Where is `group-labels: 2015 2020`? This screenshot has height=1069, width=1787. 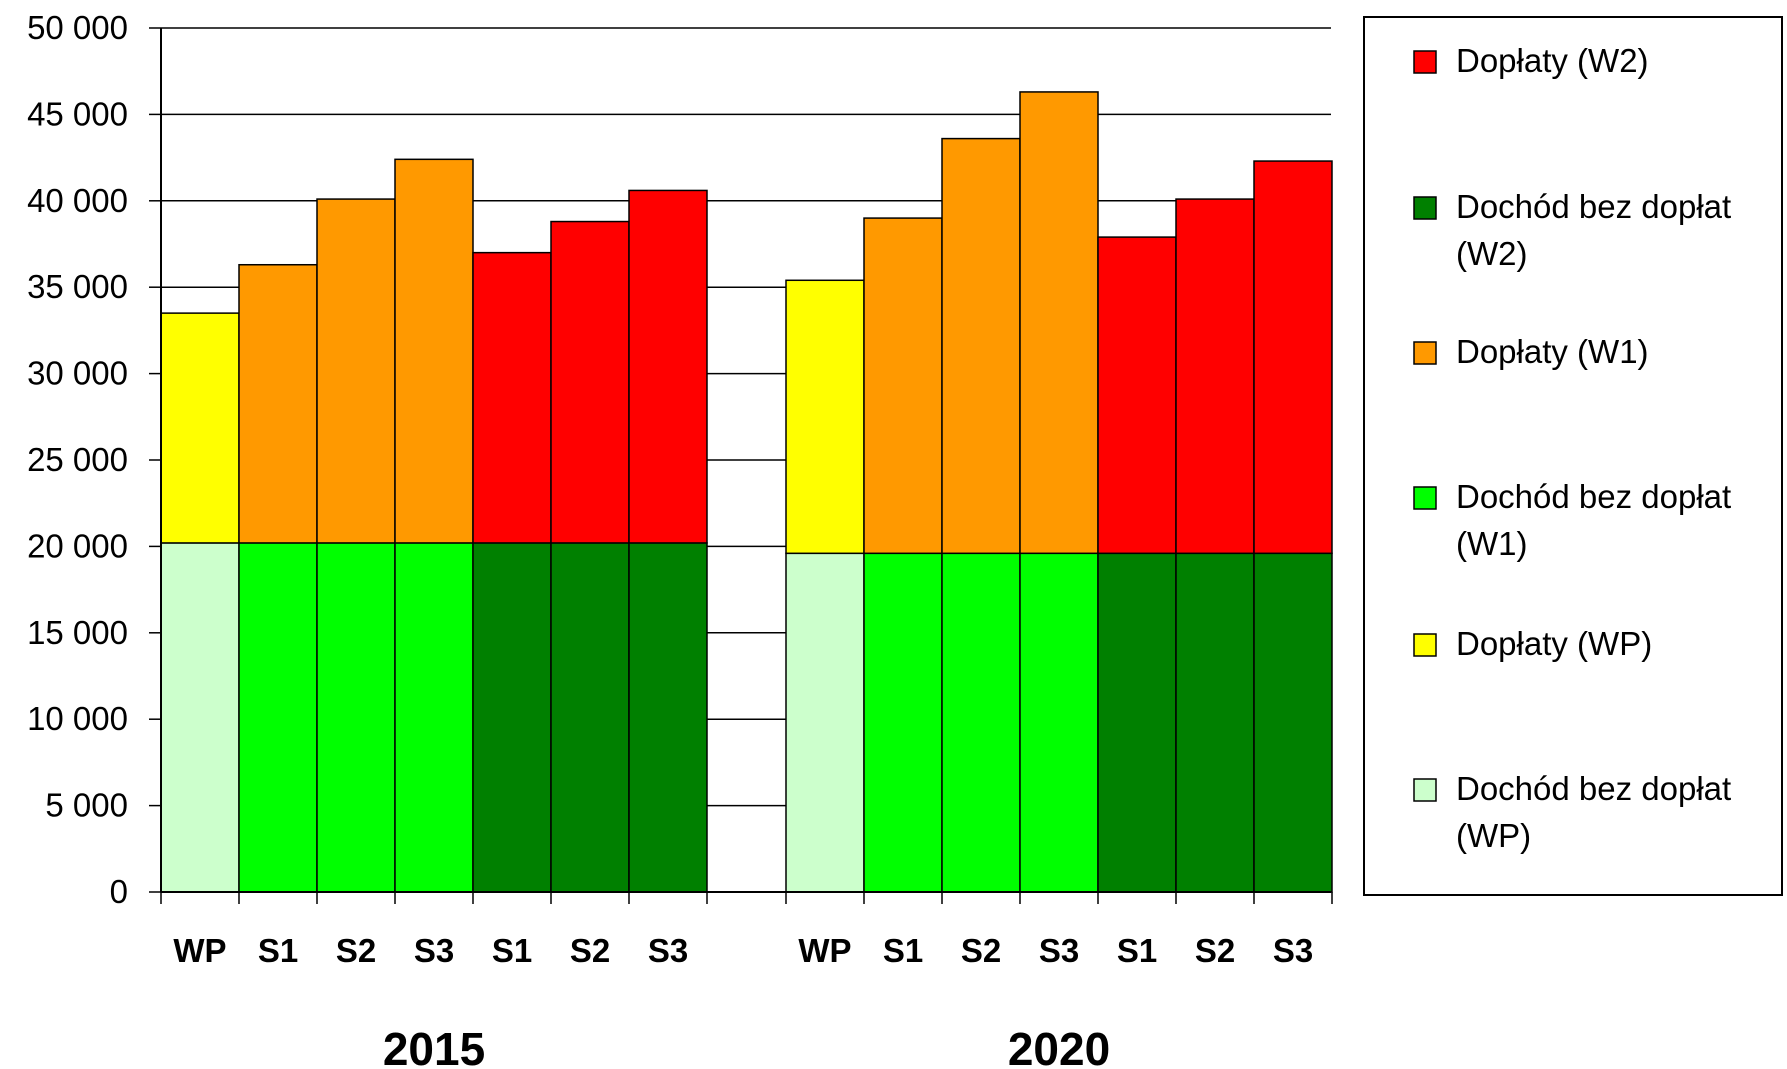 group-labels: 2015 2020 is located at coordinates (746, 1046).